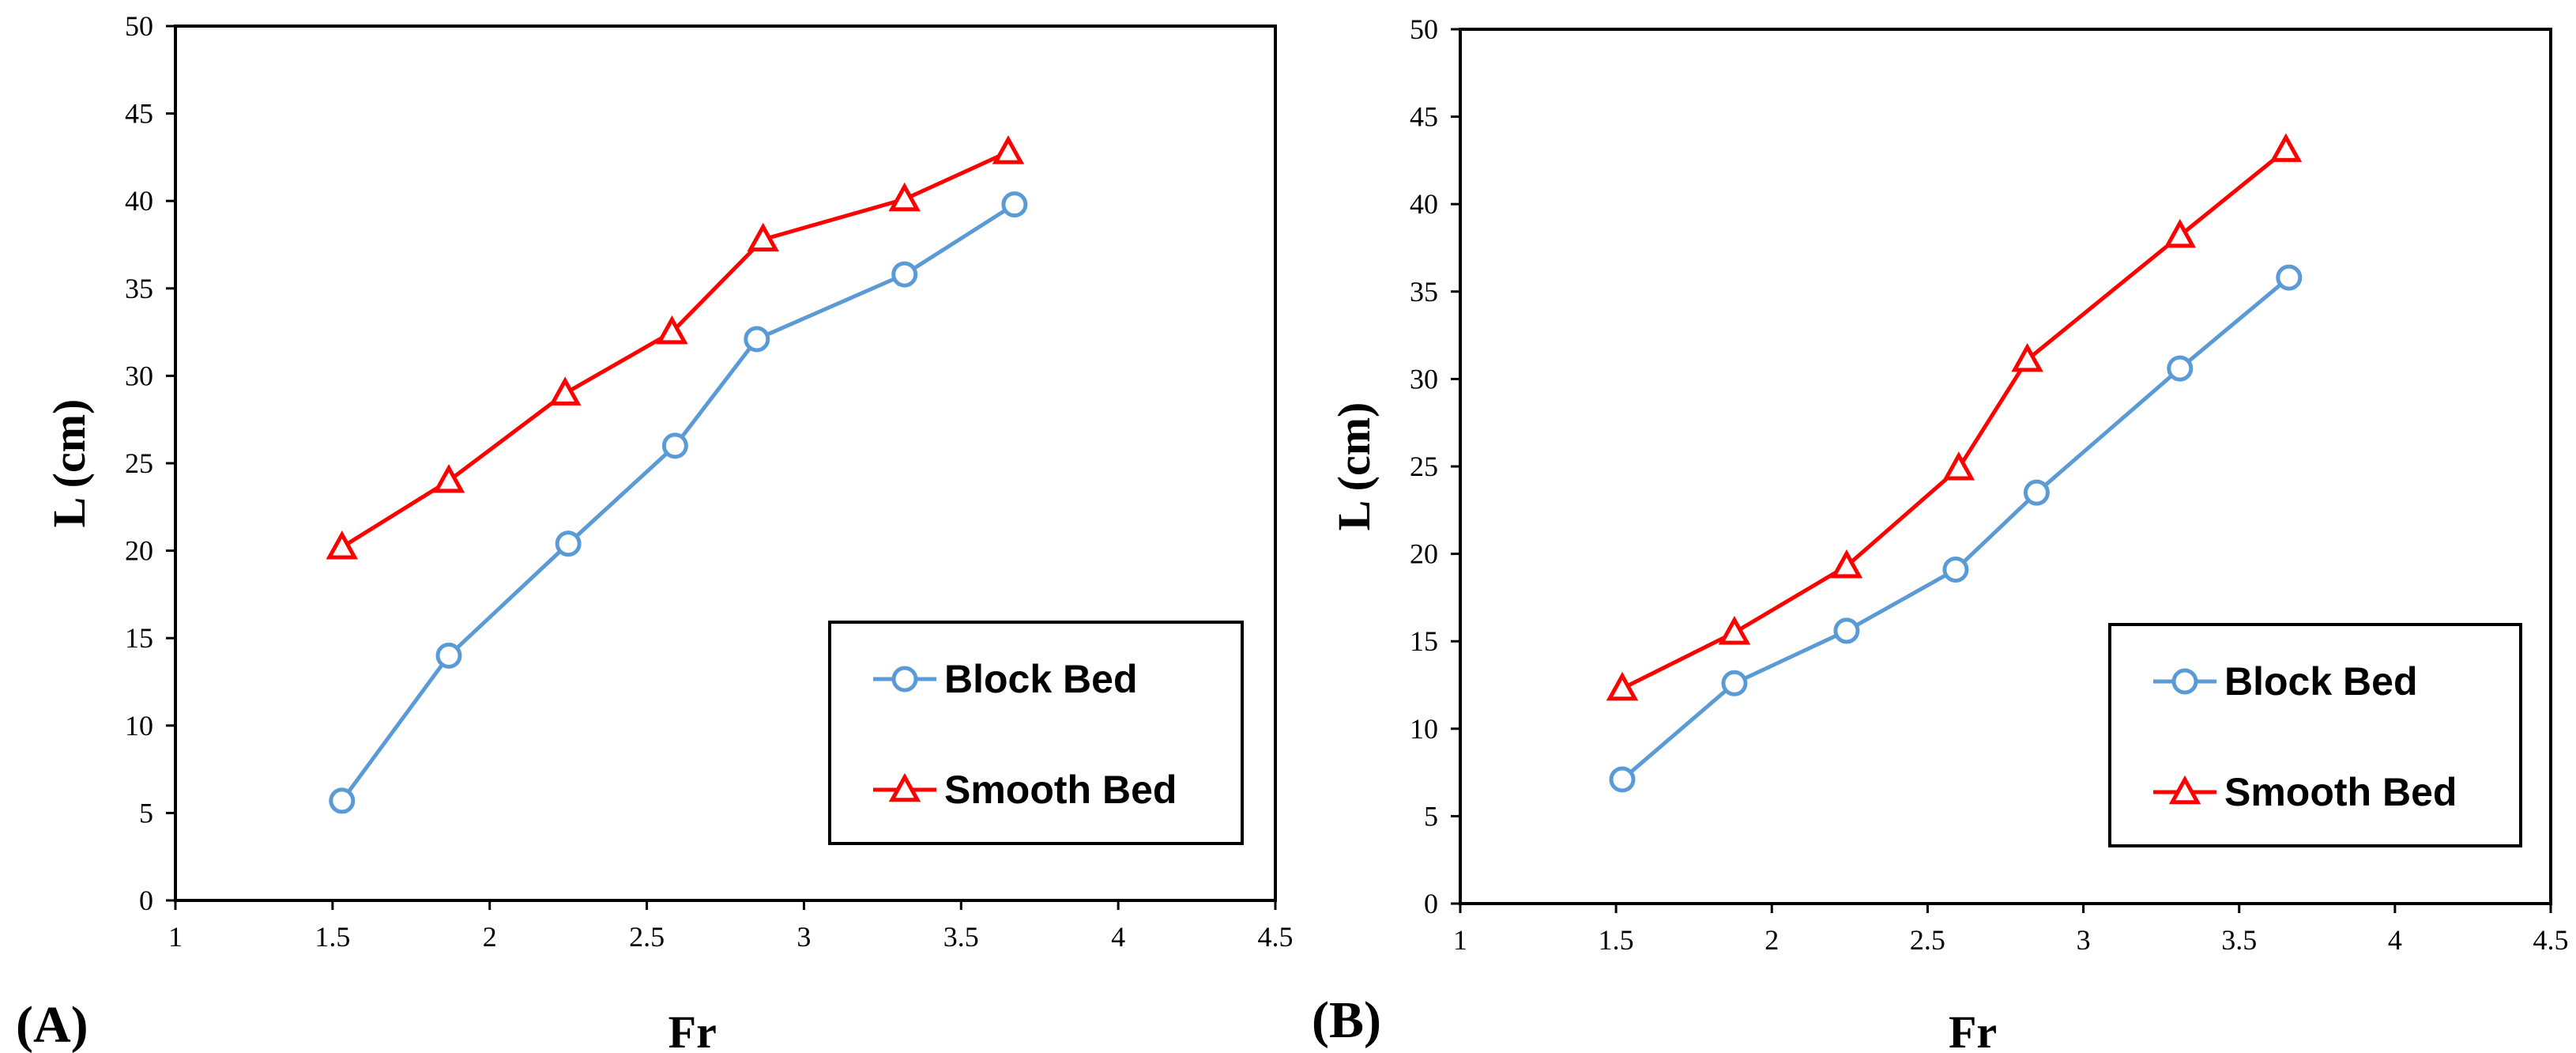 This screenshot has width=2576, height=1053. What do you see at coordinates (52, 1024) in the screenshot?
I see `panel-label: (A)` at bounding box center [52, 1024].